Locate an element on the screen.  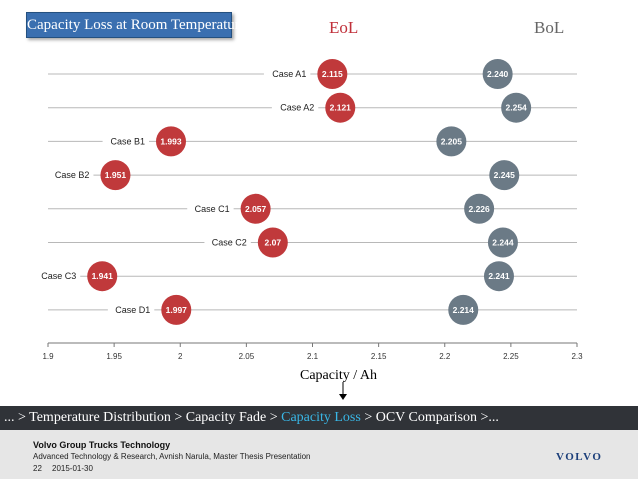
bol-value-label: 2.240 is located at coordinates (498, 74).